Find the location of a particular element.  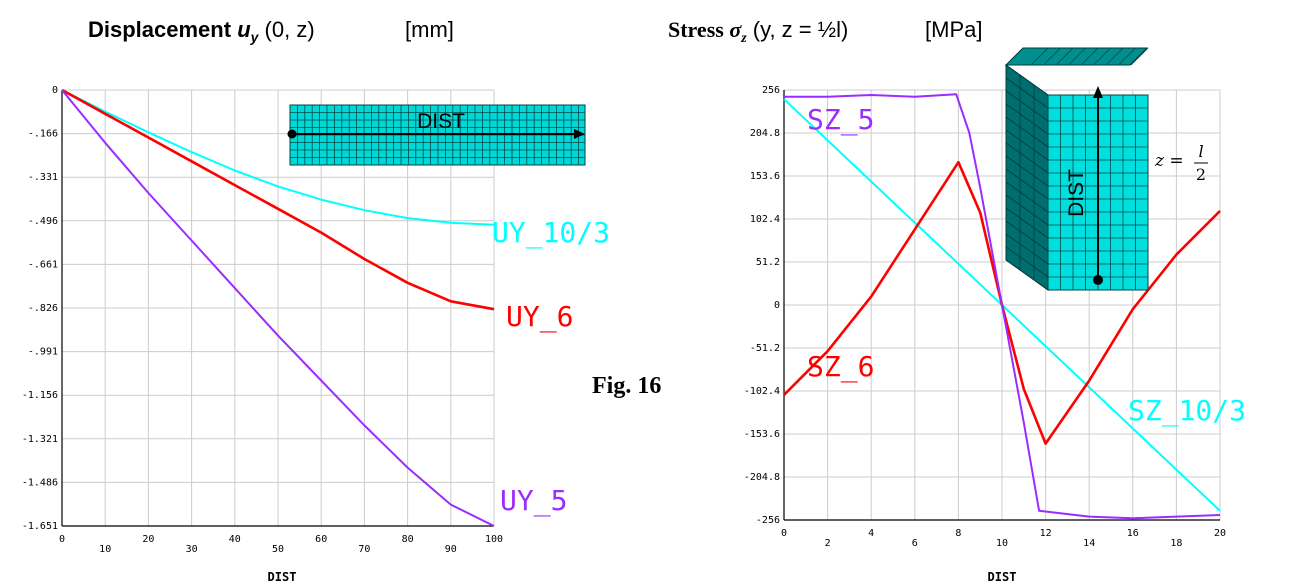

left-title-sub: y is located at coordinates (255, 37).